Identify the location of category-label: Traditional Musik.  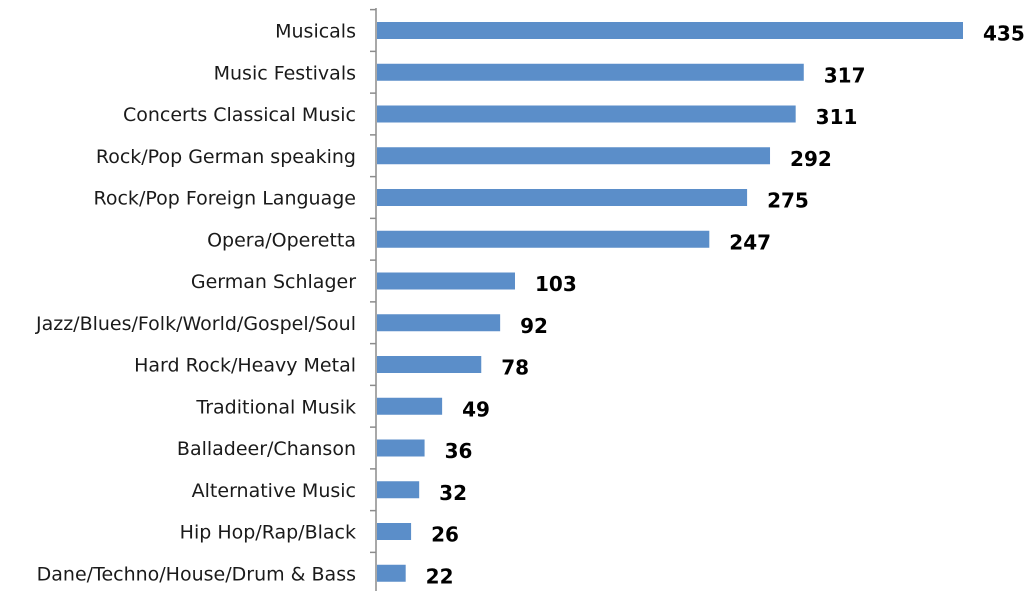
(275, 407).